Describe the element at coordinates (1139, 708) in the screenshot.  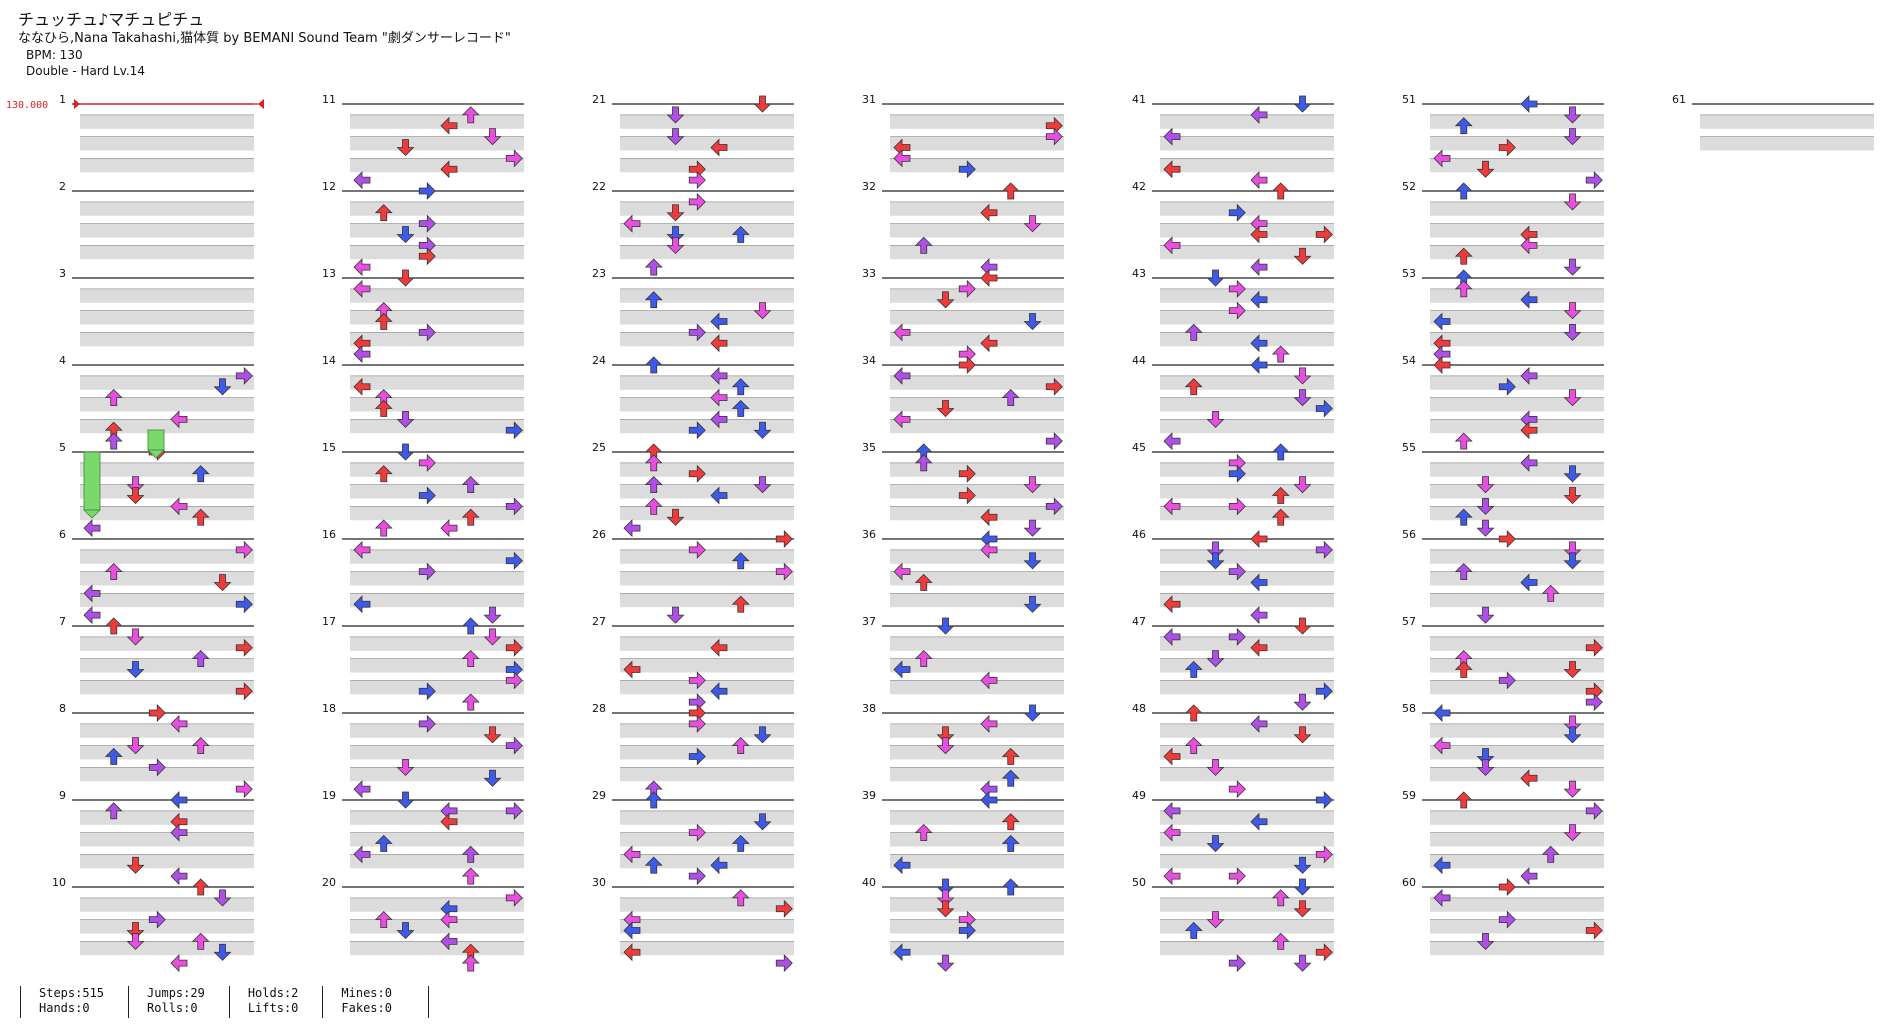
I see `measure-number: 48` at that location.